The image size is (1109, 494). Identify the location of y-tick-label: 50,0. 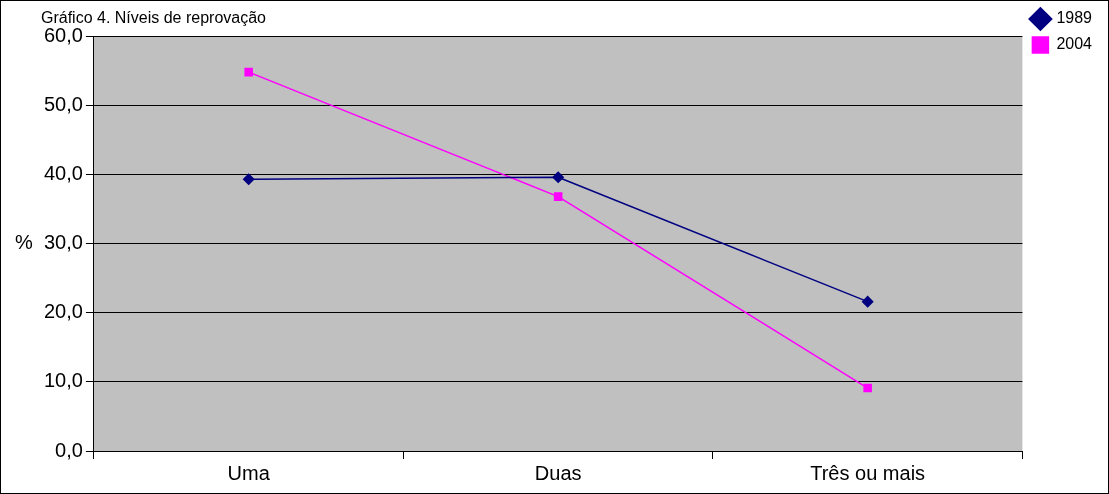
(63, 103).